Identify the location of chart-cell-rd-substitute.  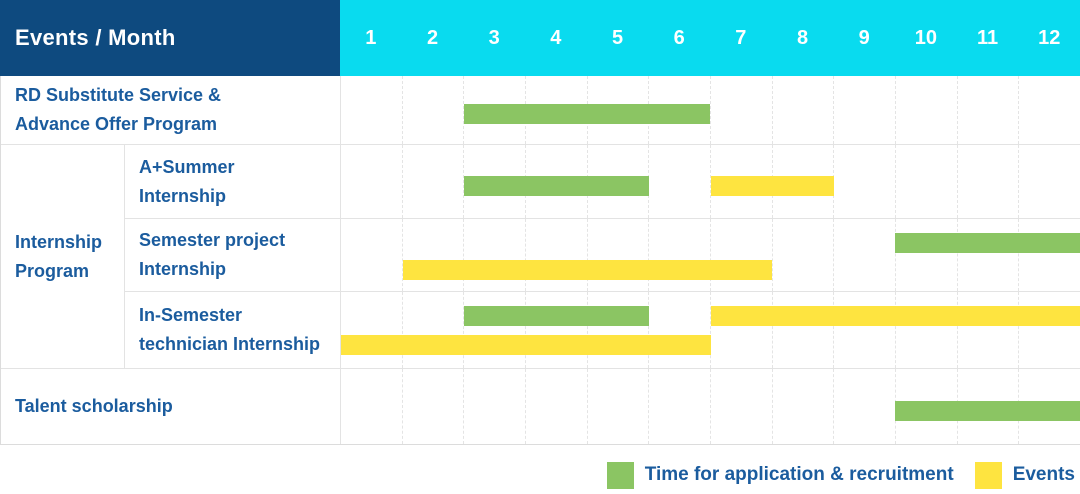
(710, 110).